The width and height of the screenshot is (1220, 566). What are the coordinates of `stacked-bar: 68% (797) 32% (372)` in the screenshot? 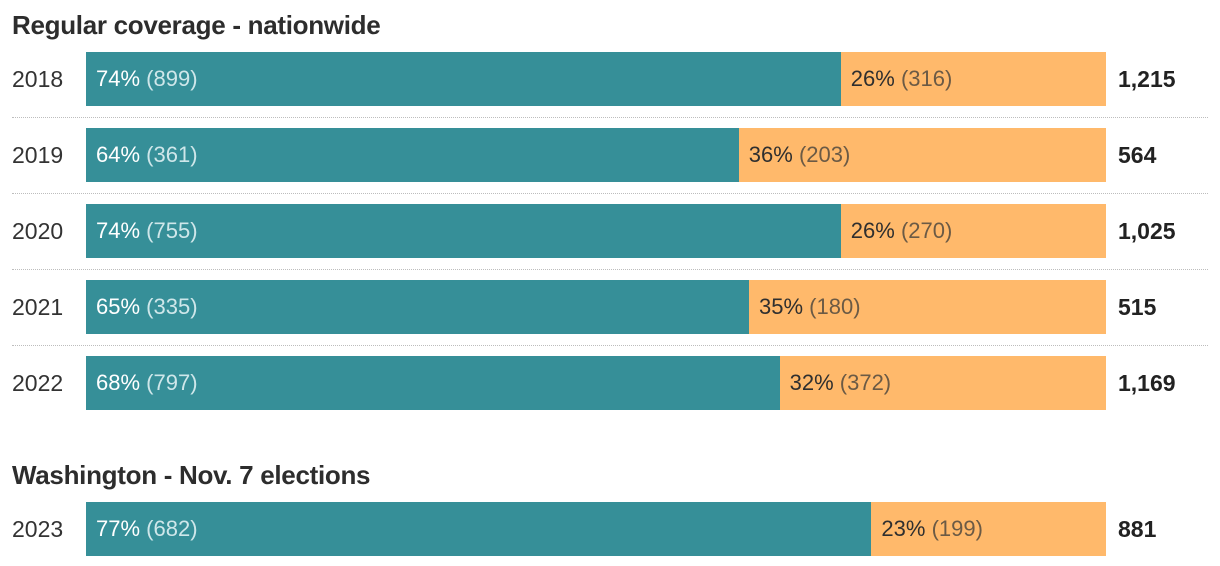 It's located at (596, 383).